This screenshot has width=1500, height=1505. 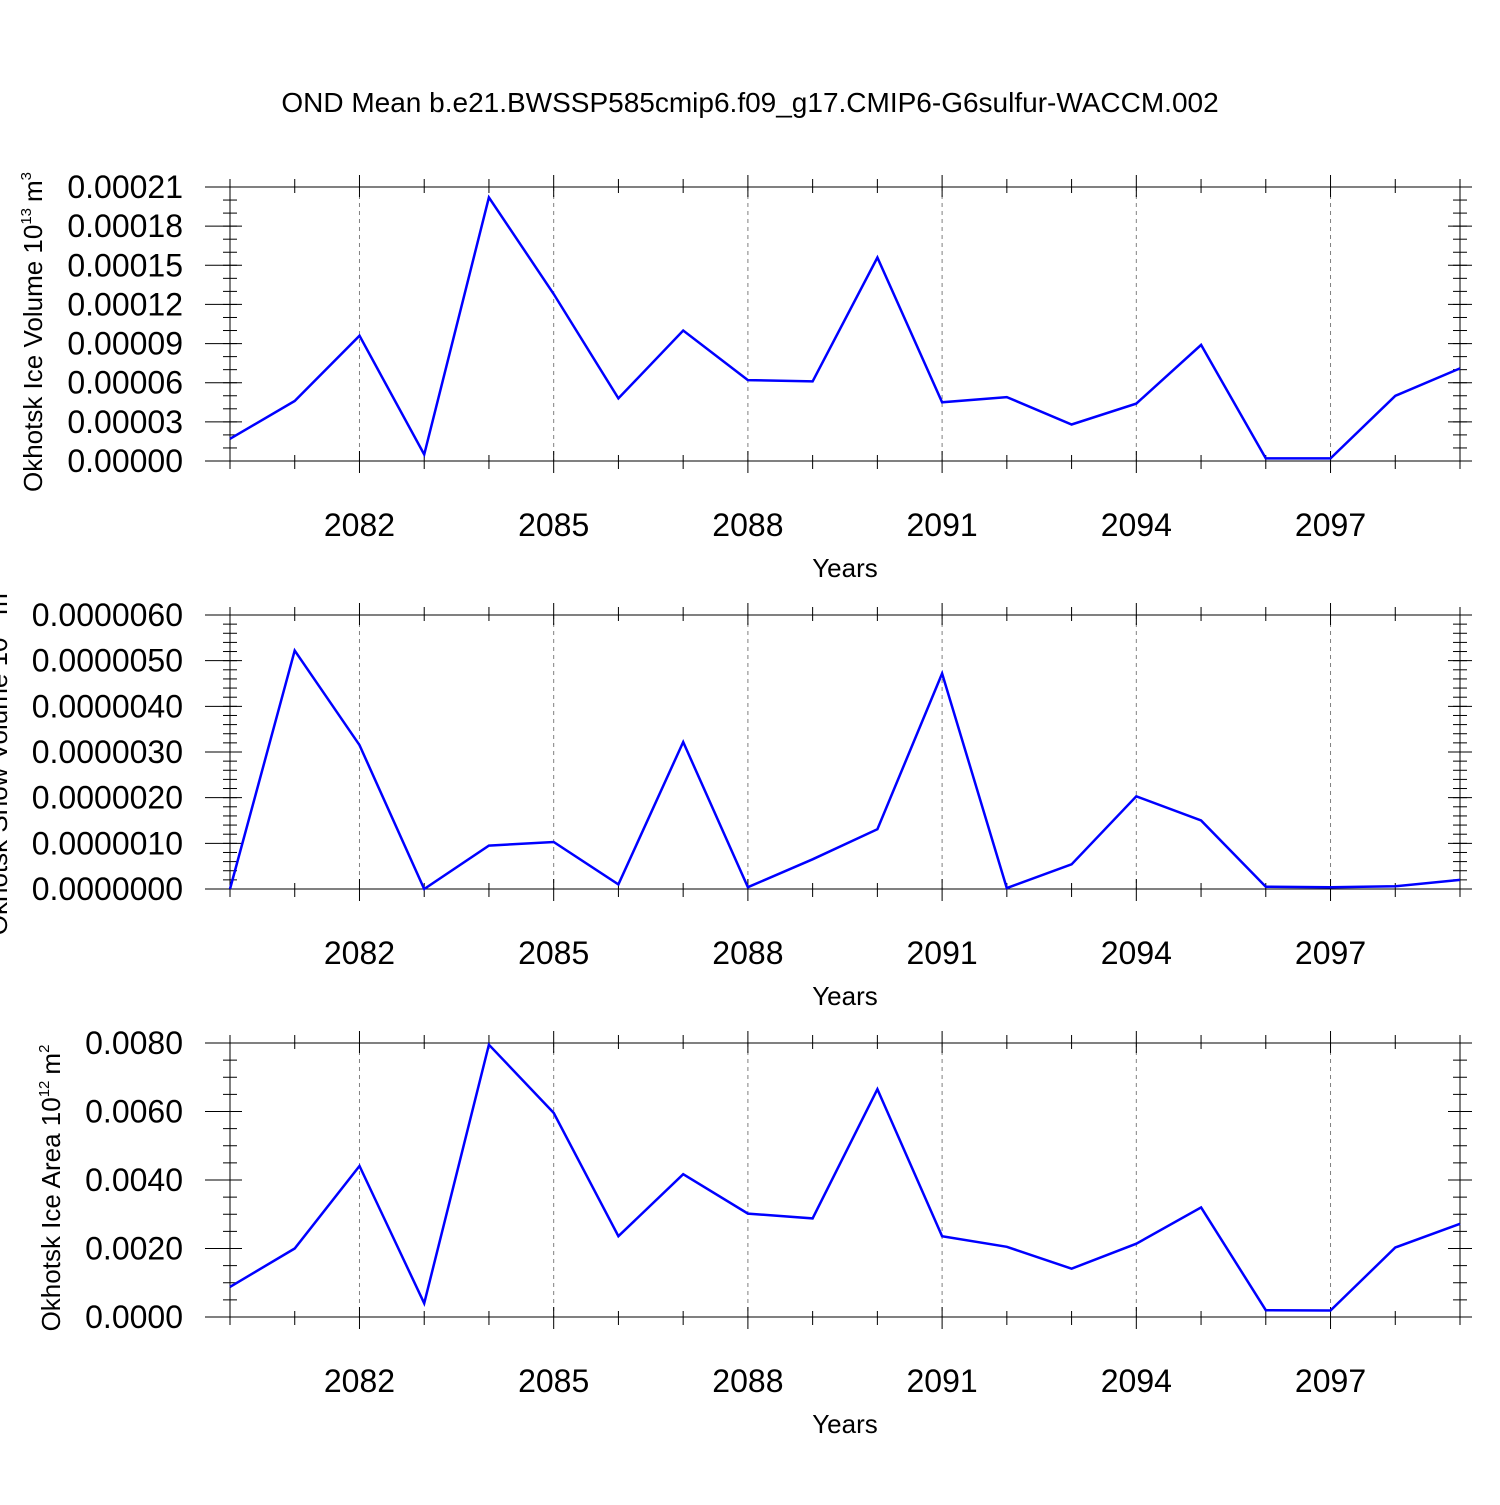 I want to click on y-tick-label: 0.0000, so click(x=134, y=1317).